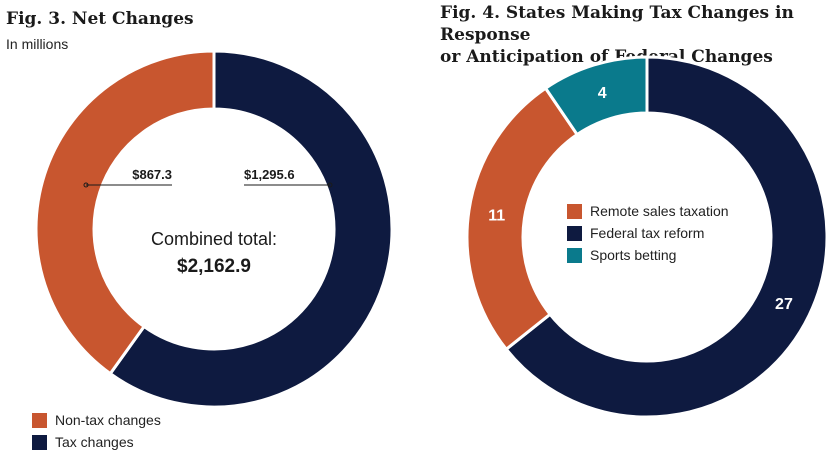 This screenshot has width=835, height=461. Describe the element at coordinates (214, 239) in the screenshot. I see `fig3-center-label: Combined total:` at that location.